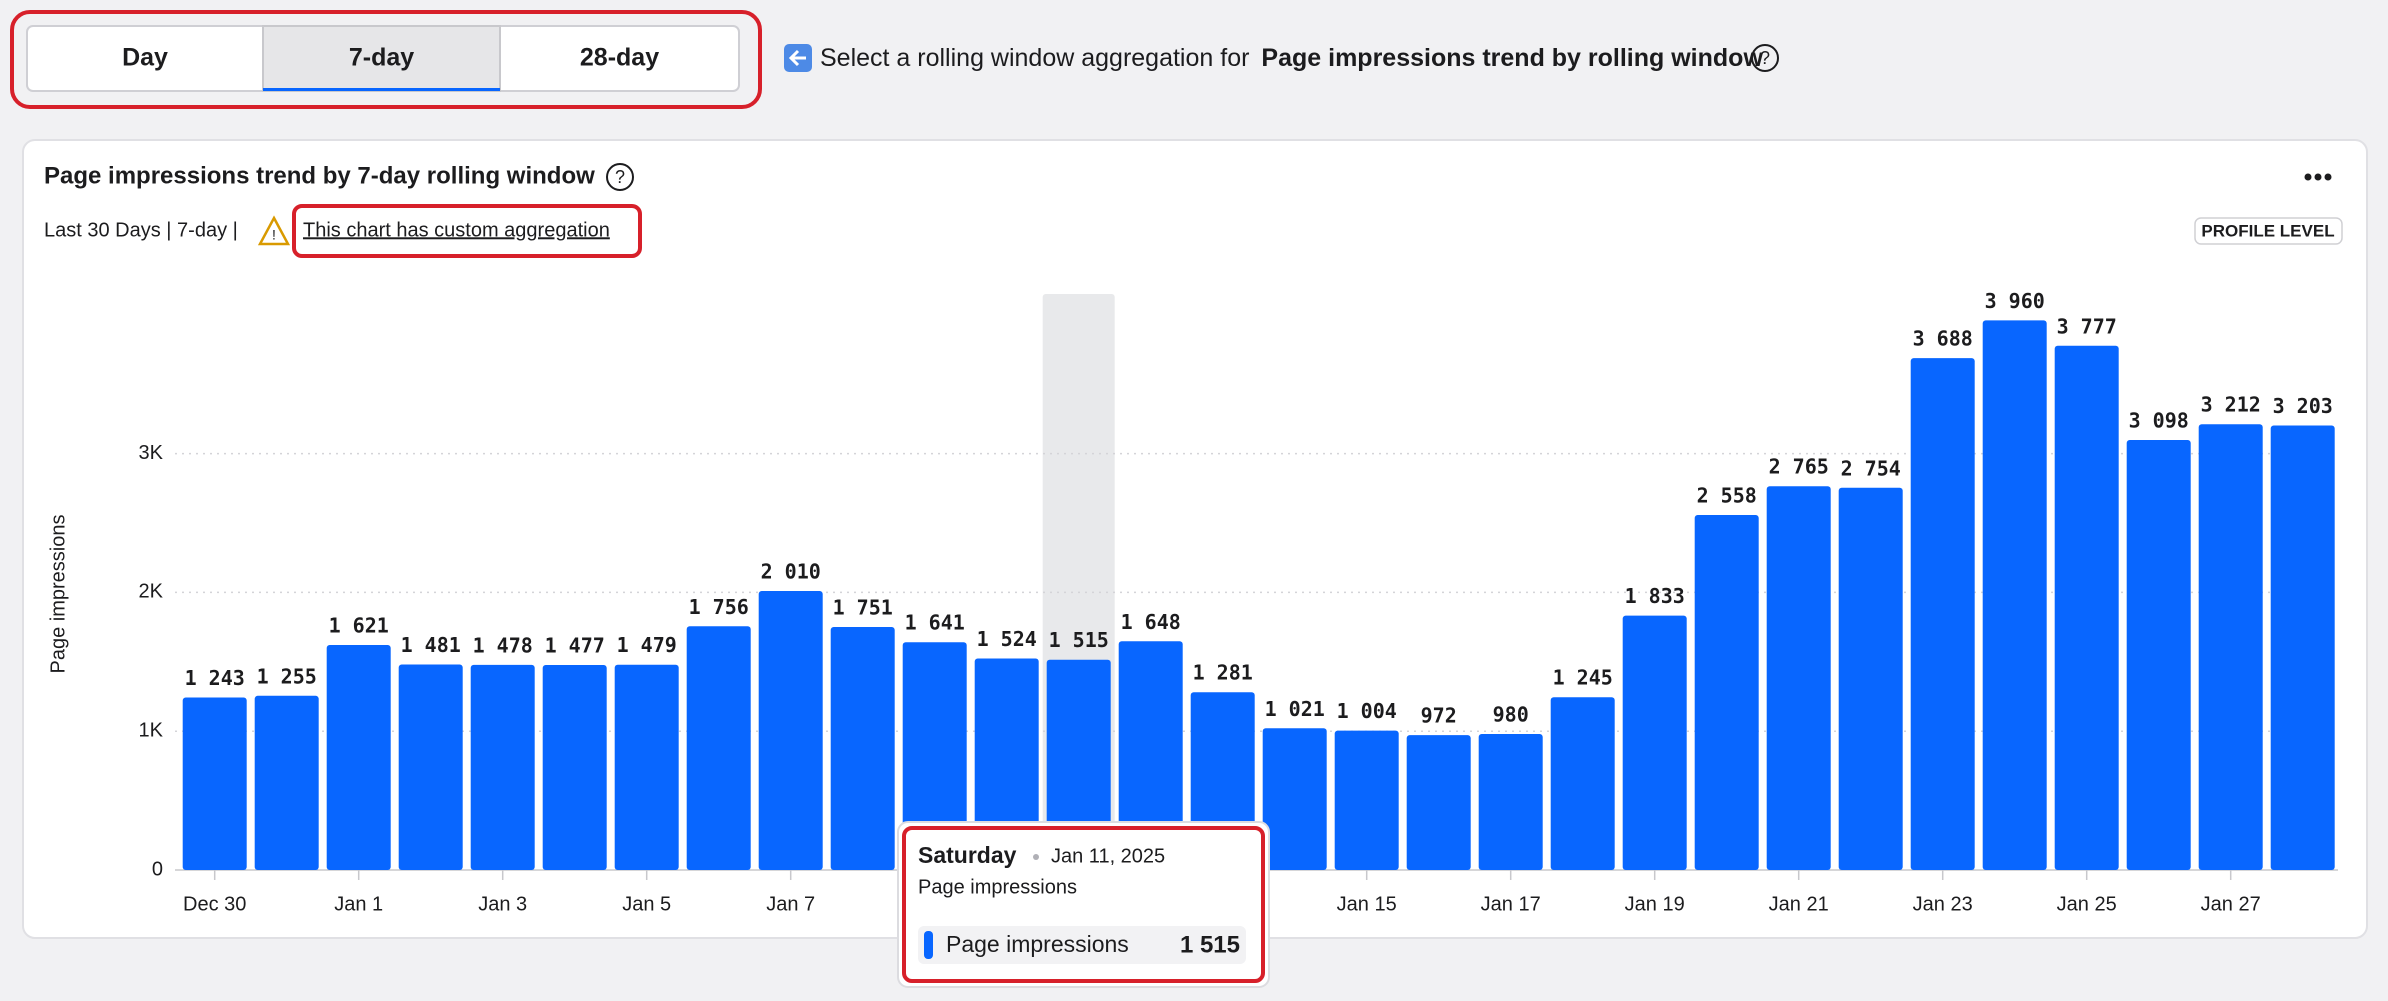 Image resolution: width=2388 pixels, height=1001 pixels. What do you see at coordinates (1223, 673) in the screenshot?
I see `value-label: 1 281` at bounding box center [1223, 673].